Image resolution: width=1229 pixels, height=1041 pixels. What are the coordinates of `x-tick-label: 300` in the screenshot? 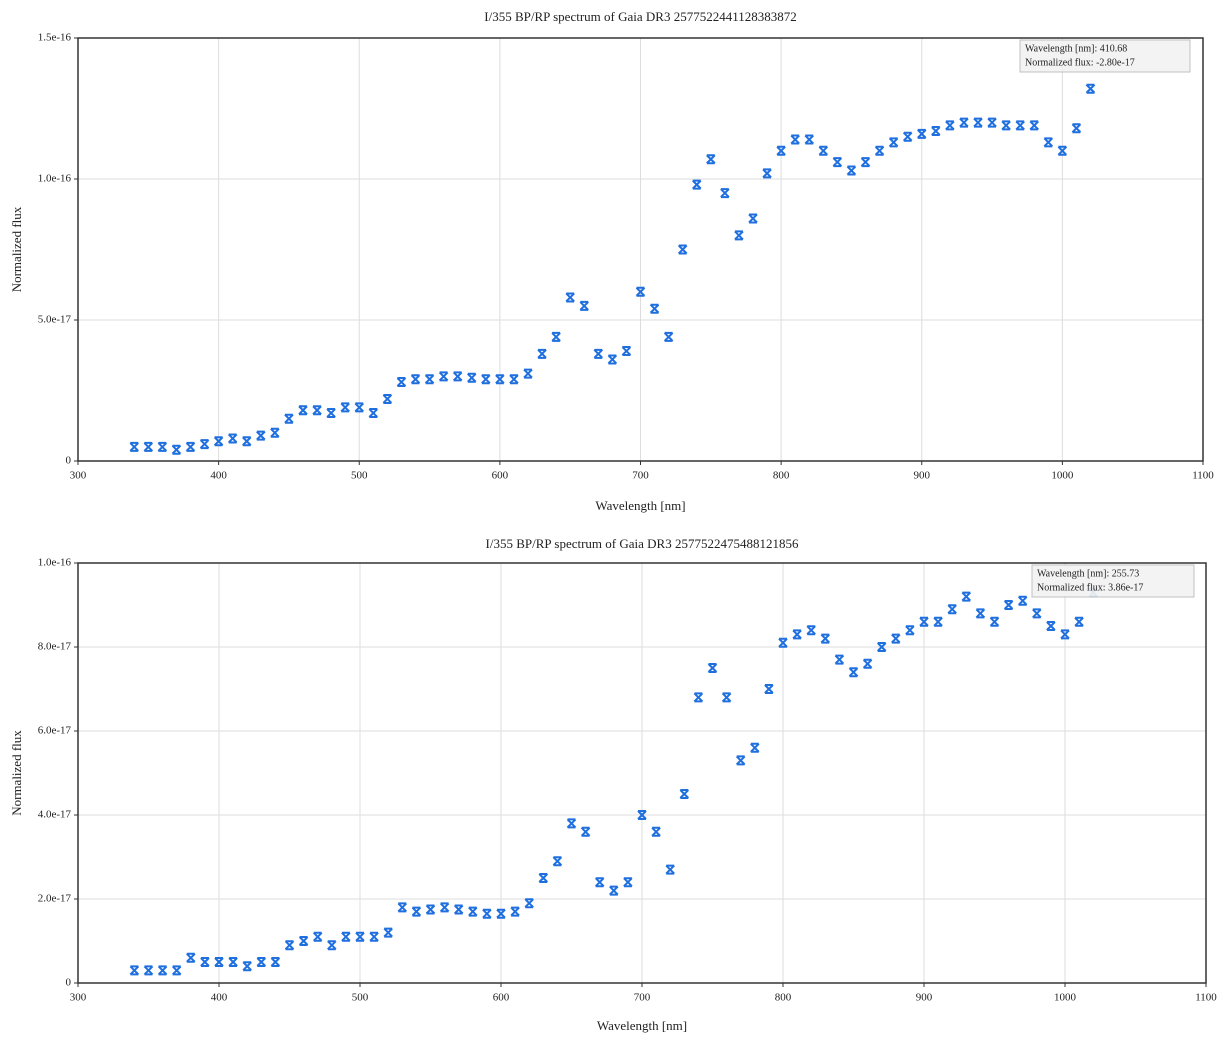 It's located at (78, 476).